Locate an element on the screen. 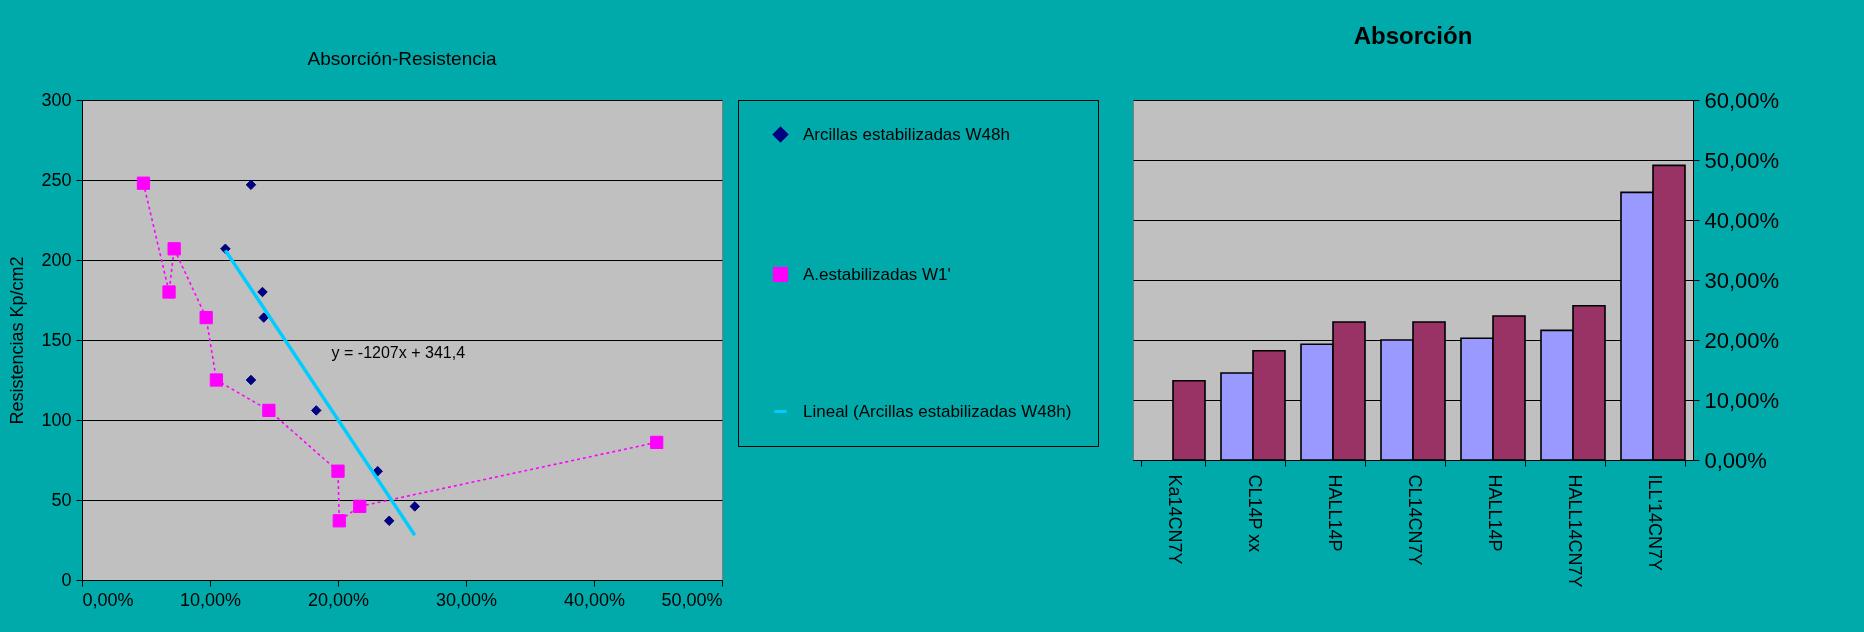 Image resolution: width=1864 pixels, height=632 pixels. y-tick-label: 300 is located at coordinates (56, 99).